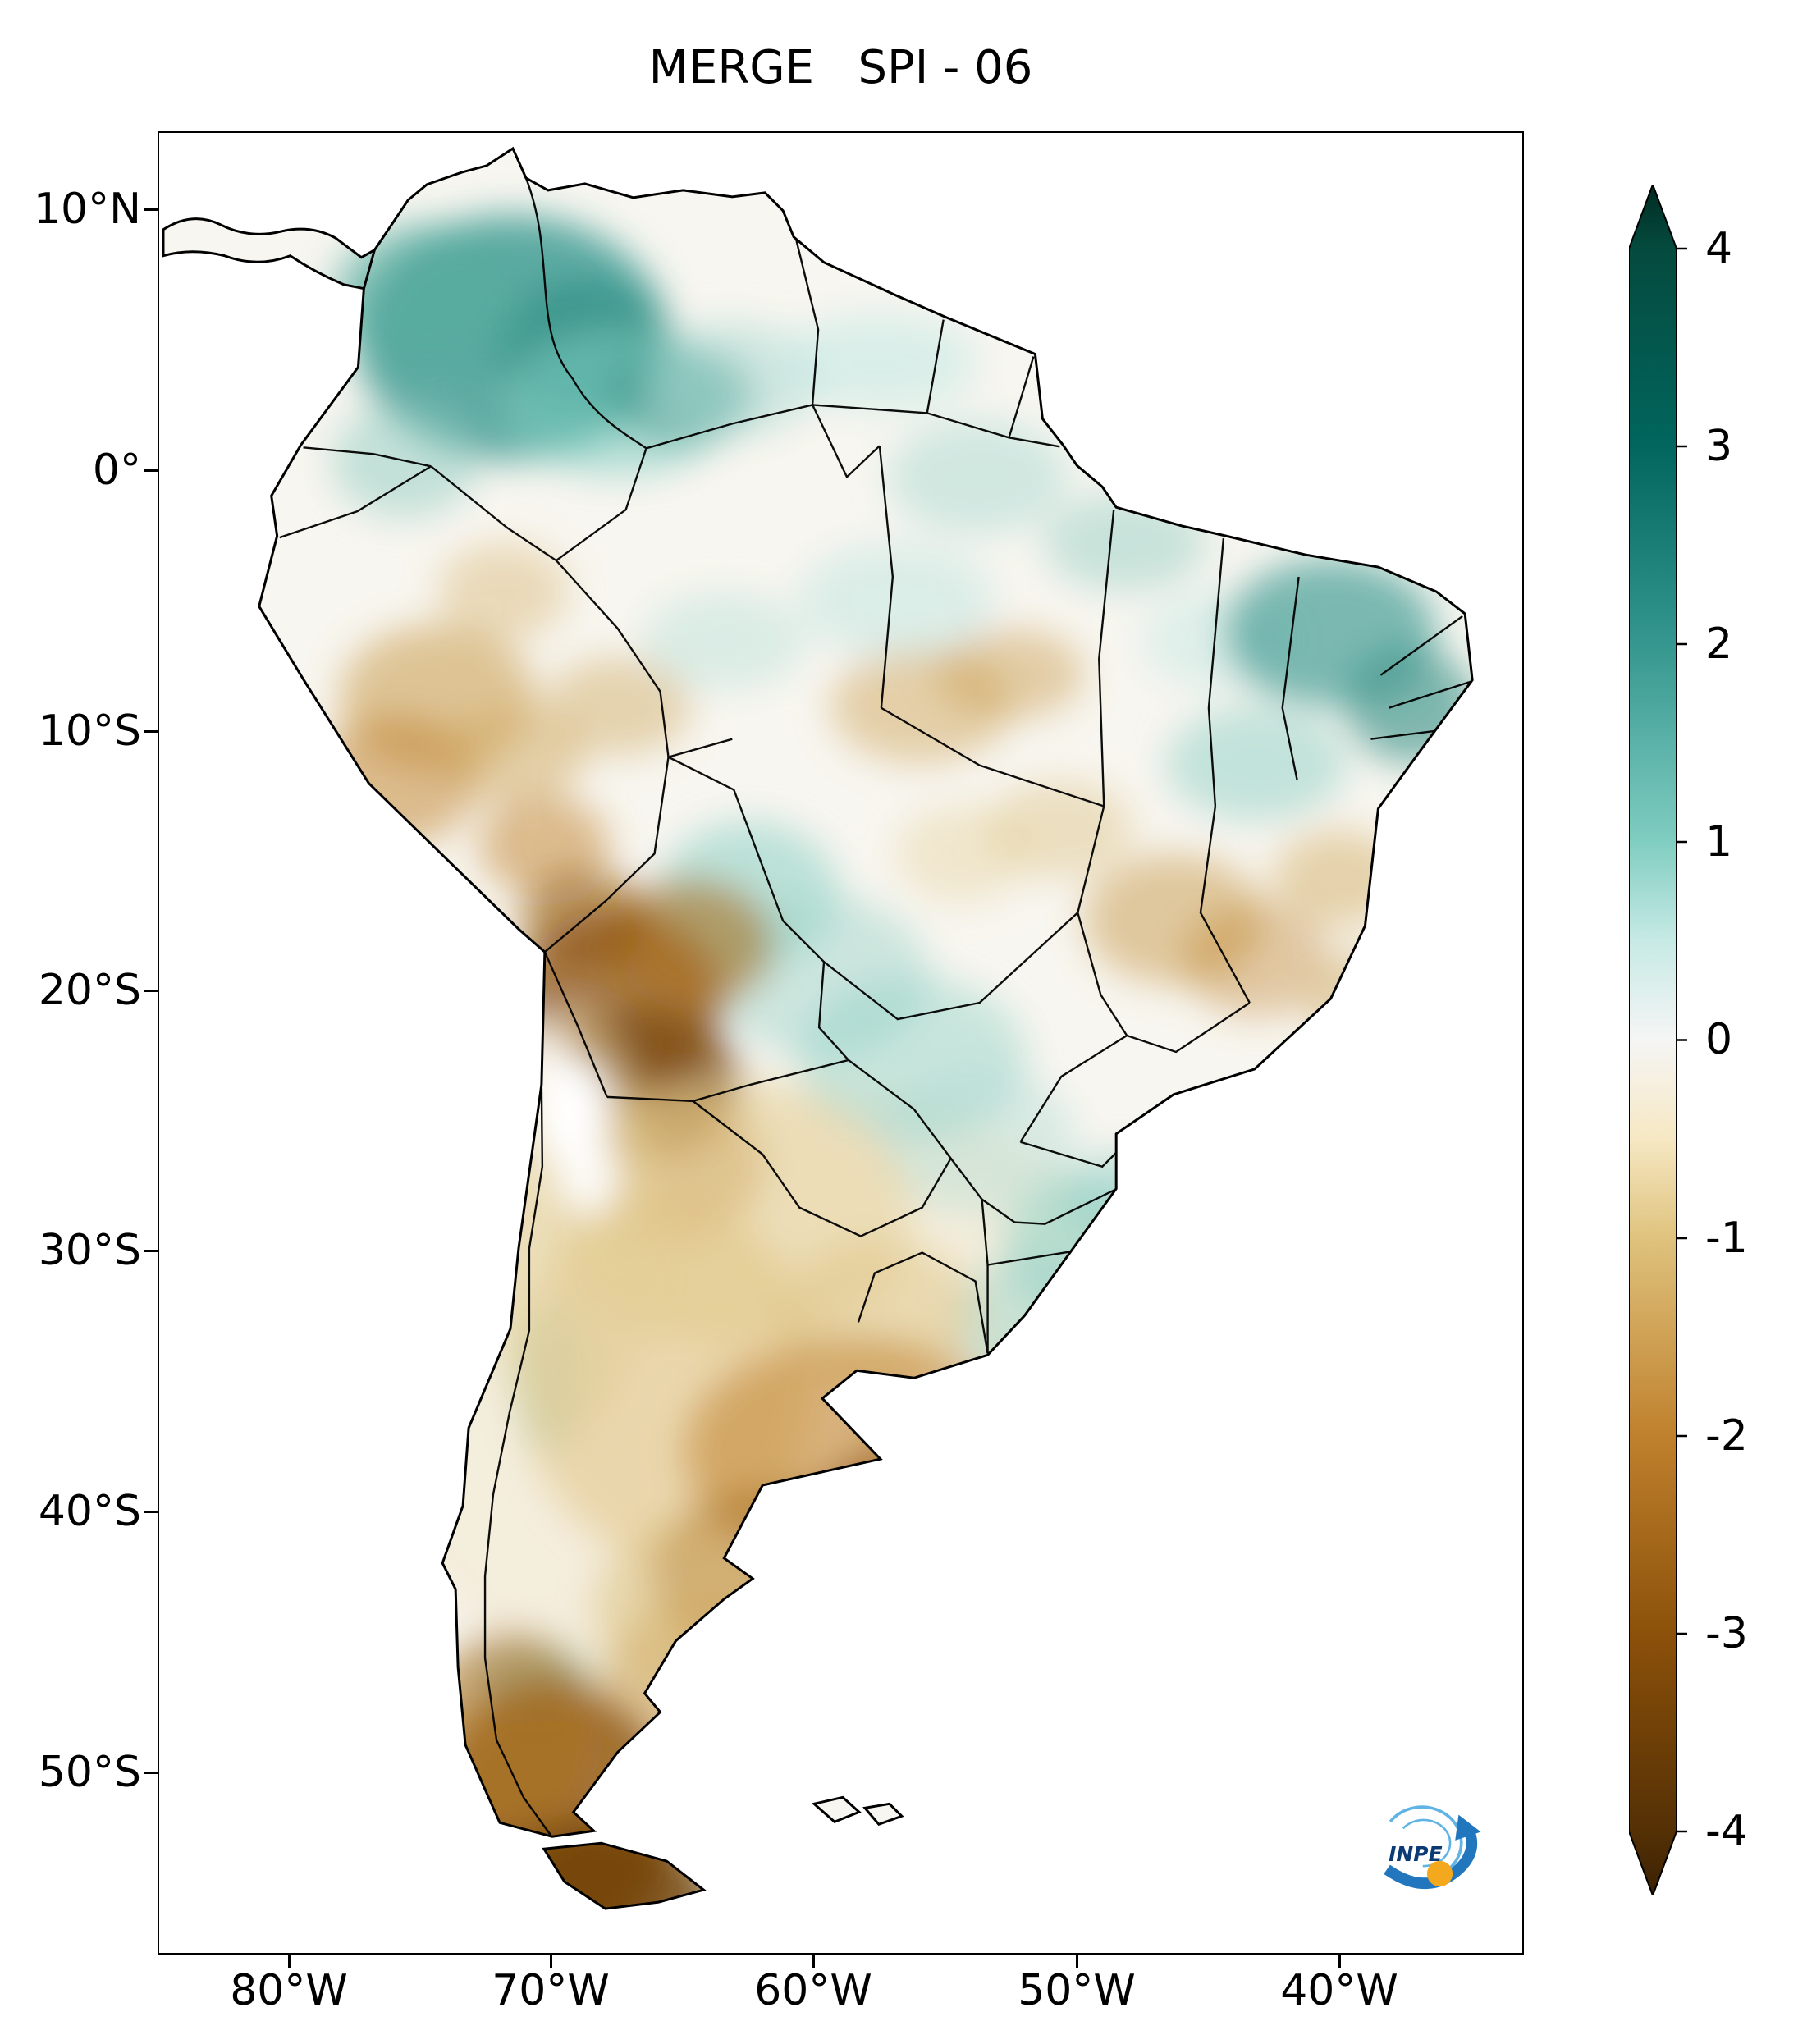  I want to click on cb-tick-m4: -4, so click(1726, 1831).